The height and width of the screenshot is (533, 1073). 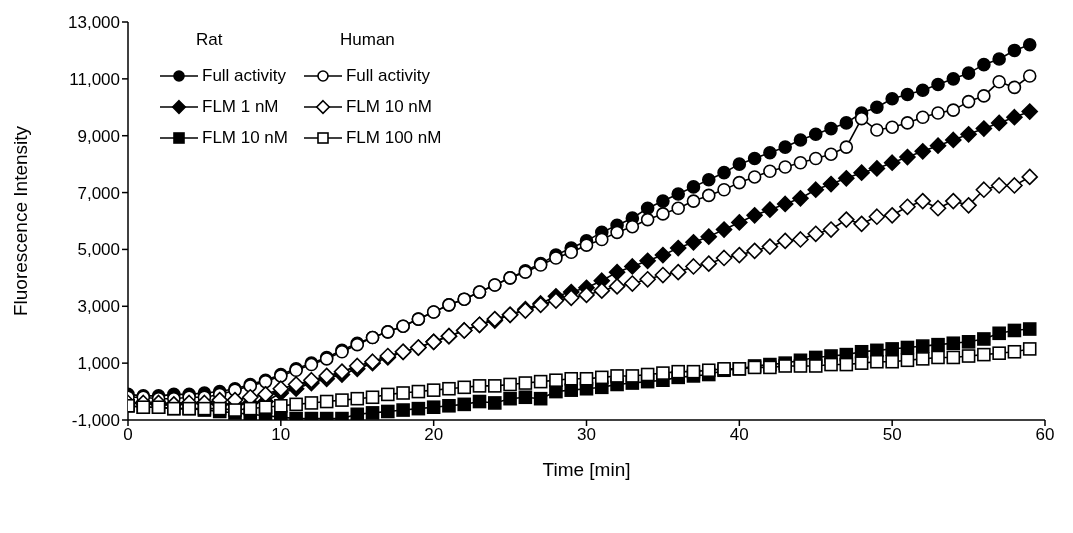 I want to click on x-axis-title: Time [min], so click(x=586, y=469).